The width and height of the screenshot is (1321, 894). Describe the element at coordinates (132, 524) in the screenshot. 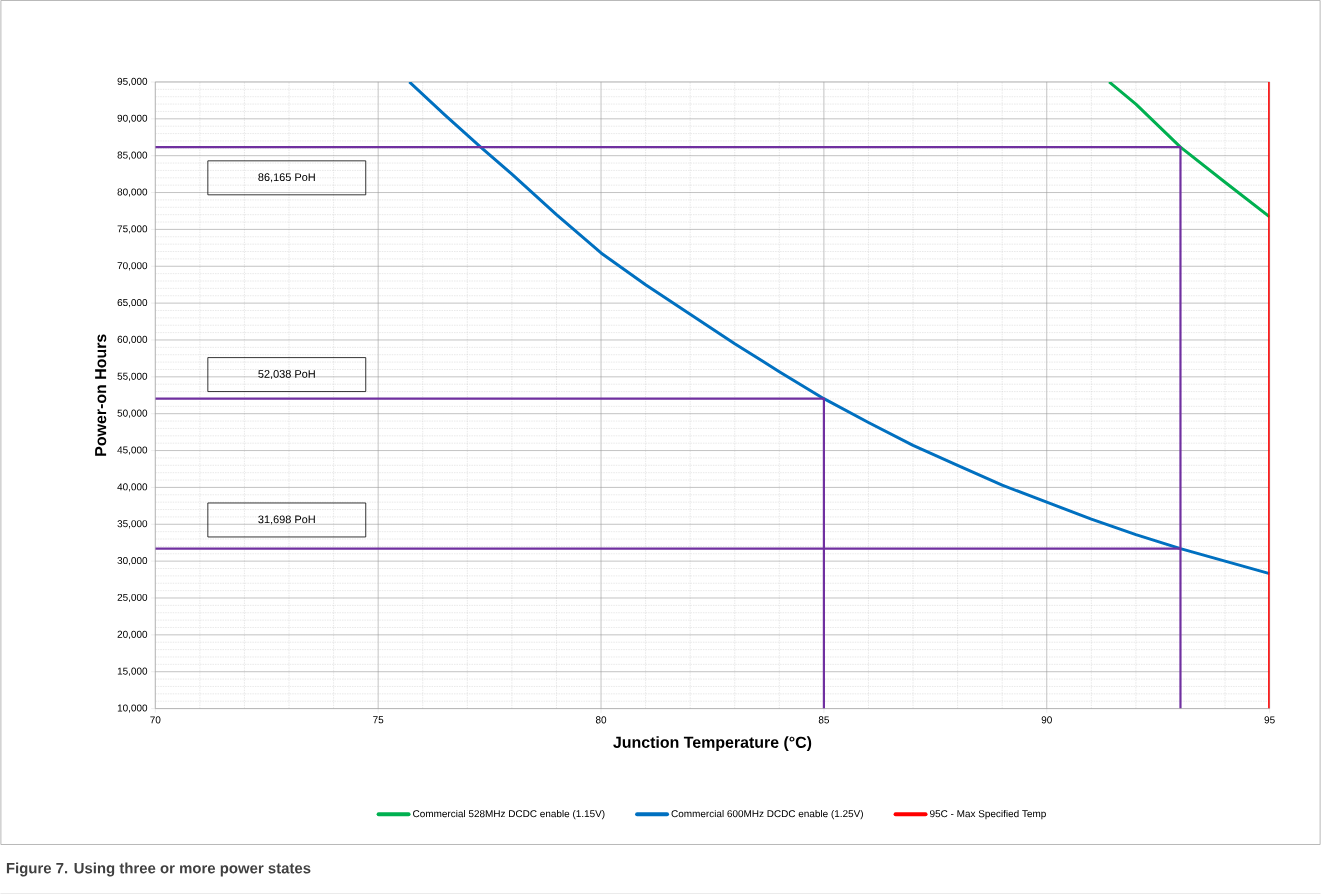

I see `y-tick-label: 35,000` at that location.